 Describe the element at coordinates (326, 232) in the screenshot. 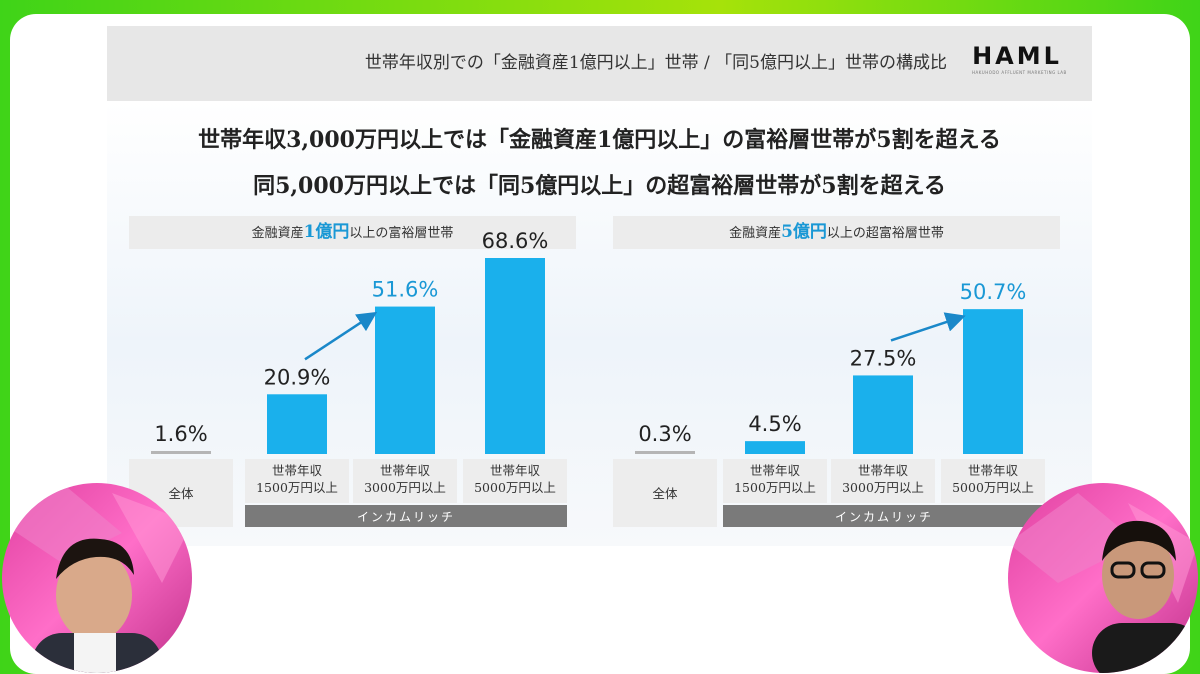

I see `chart-1-title-highlight: 1億円` at that location.